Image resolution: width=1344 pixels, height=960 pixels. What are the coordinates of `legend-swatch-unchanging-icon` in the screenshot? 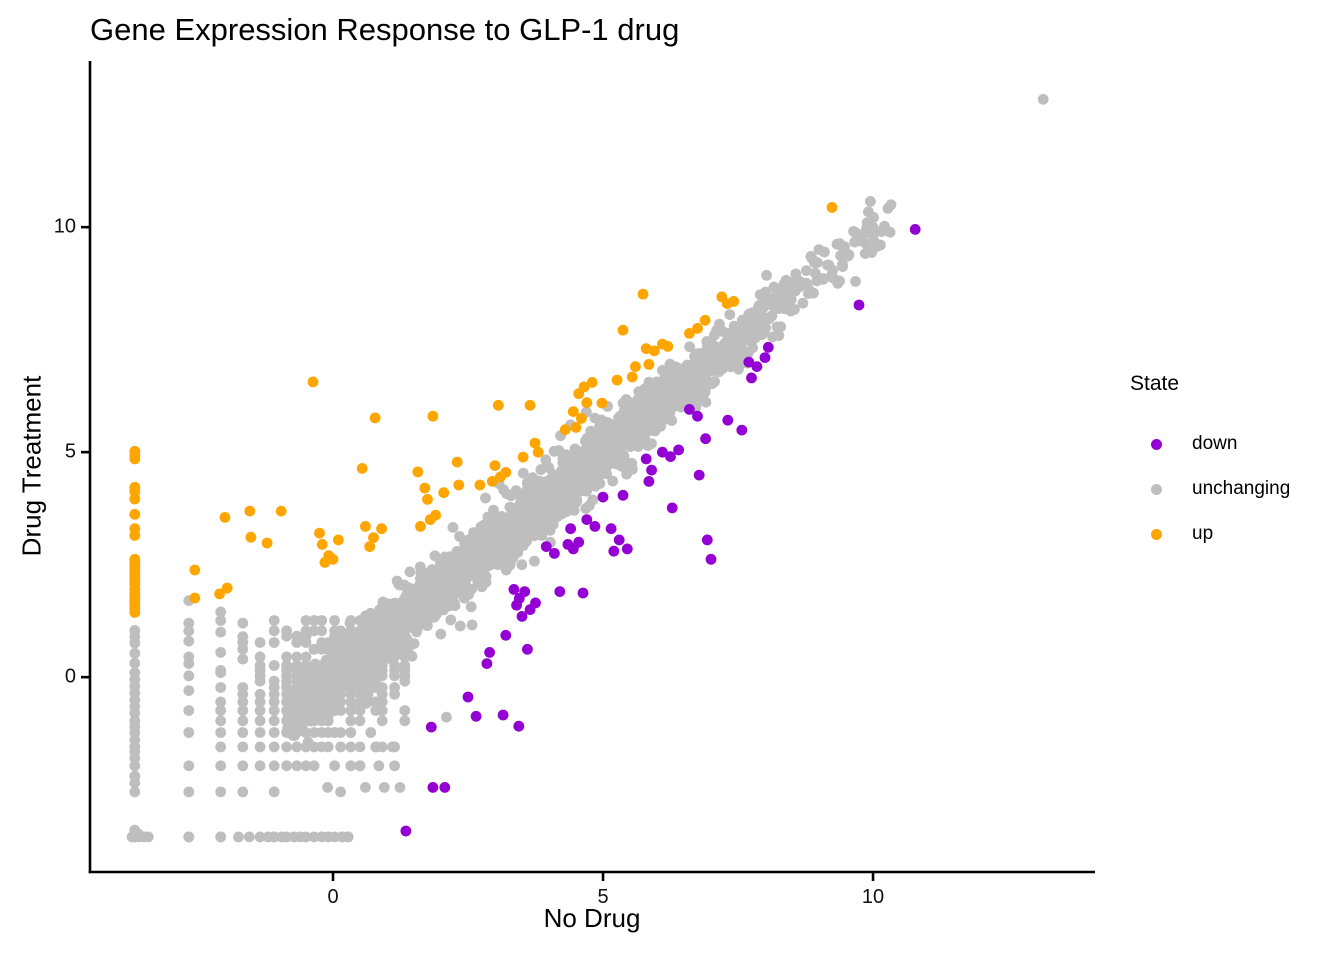 It's located at (1156, 489).